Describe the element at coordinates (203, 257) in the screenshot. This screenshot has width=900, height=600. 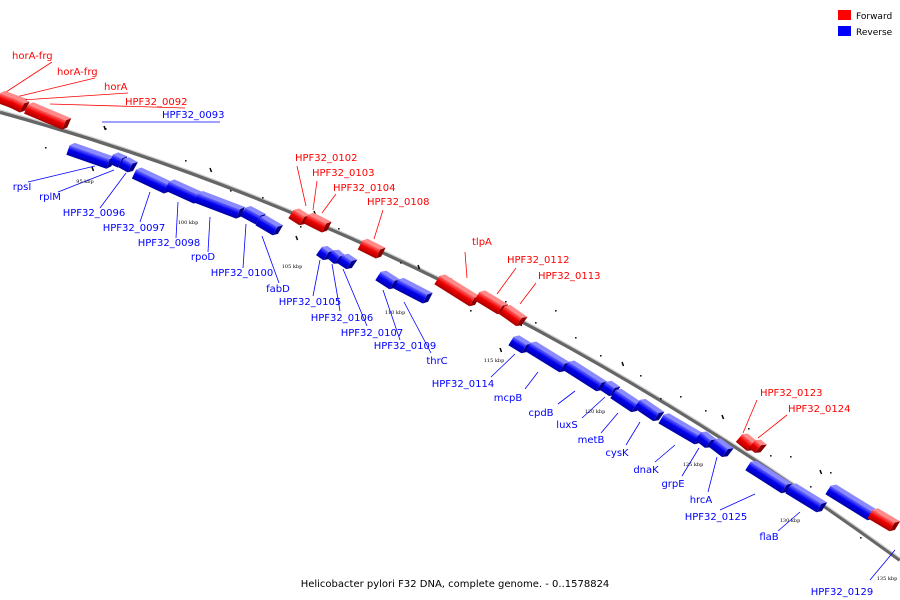
I see `gene-label-rpod-10: rpoD` at that location.